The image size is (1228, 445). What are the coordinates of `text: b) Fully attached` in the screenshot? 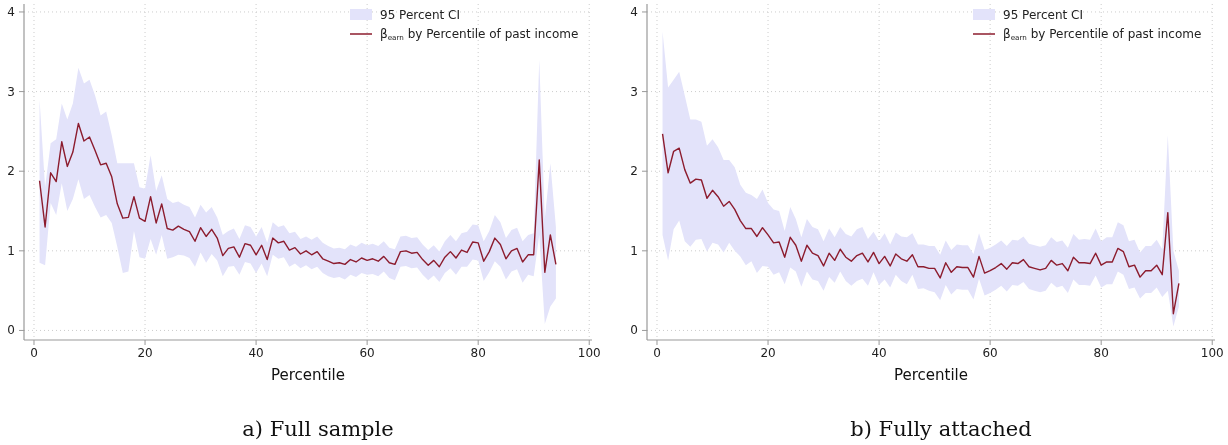 It's located at (941, 429).